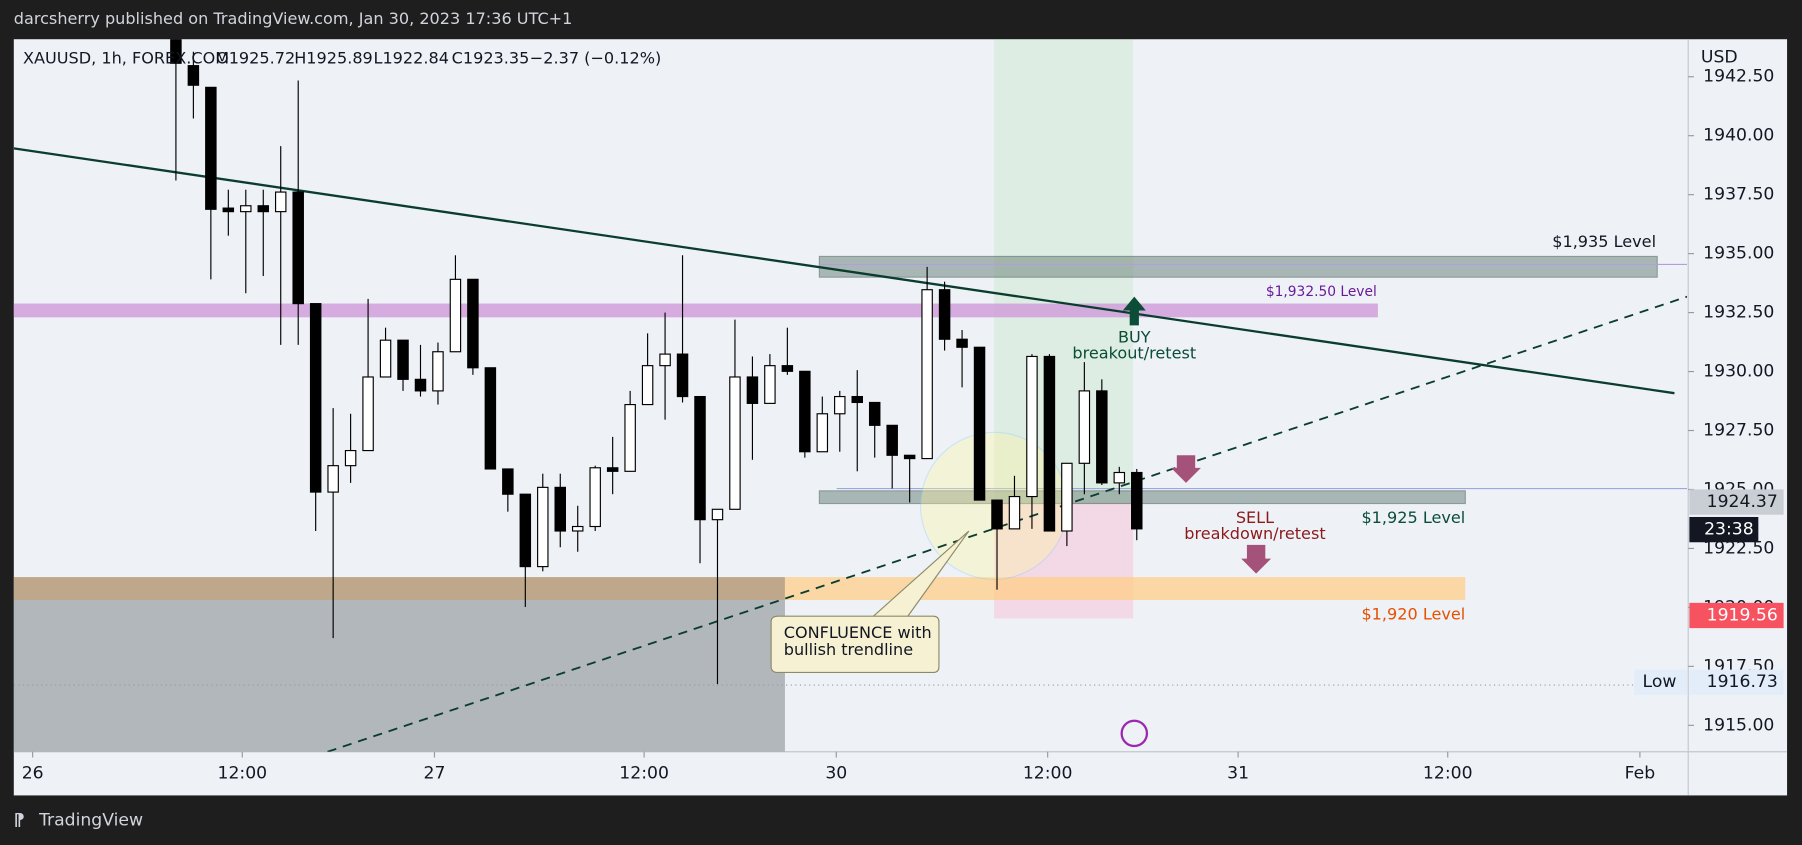  Describe the element at coordinates (255, 57) in the screenshot. I see `legend-item: O1925.72` at that location.